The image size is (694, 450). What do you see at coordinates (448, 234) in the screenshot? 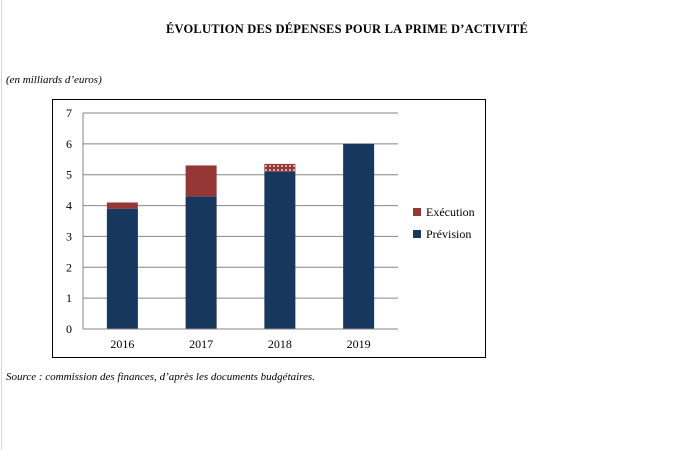
I see `legend-label: Prévision` at bounding box center [448, 234].